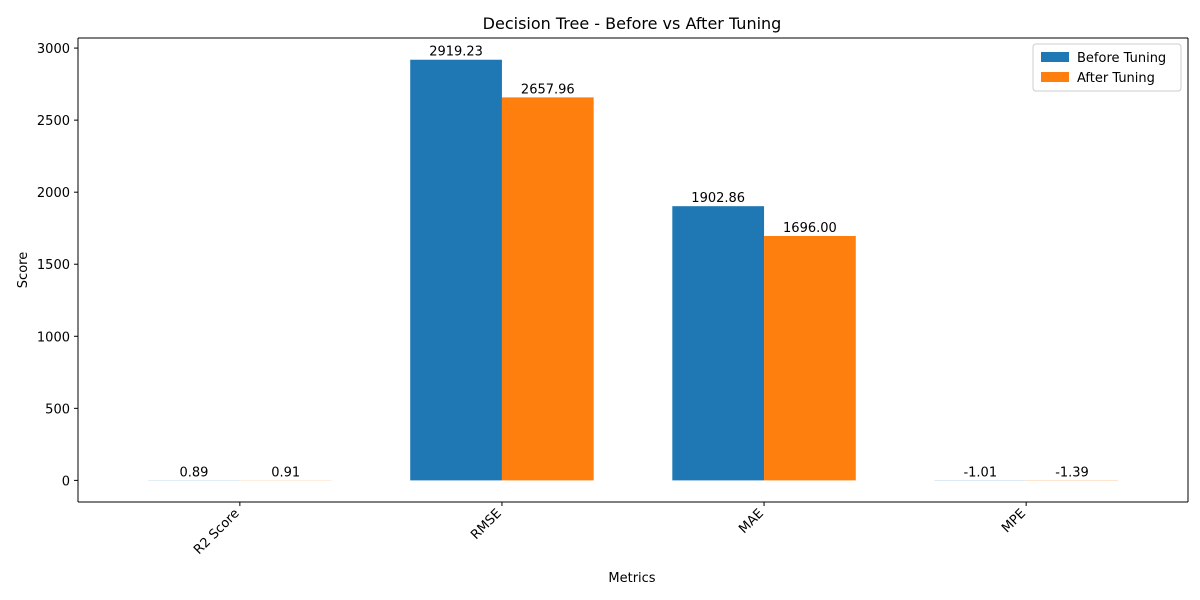 The image size is (1200, 600). I want to click on x-tick-label: MPE, so click(1014, 521).